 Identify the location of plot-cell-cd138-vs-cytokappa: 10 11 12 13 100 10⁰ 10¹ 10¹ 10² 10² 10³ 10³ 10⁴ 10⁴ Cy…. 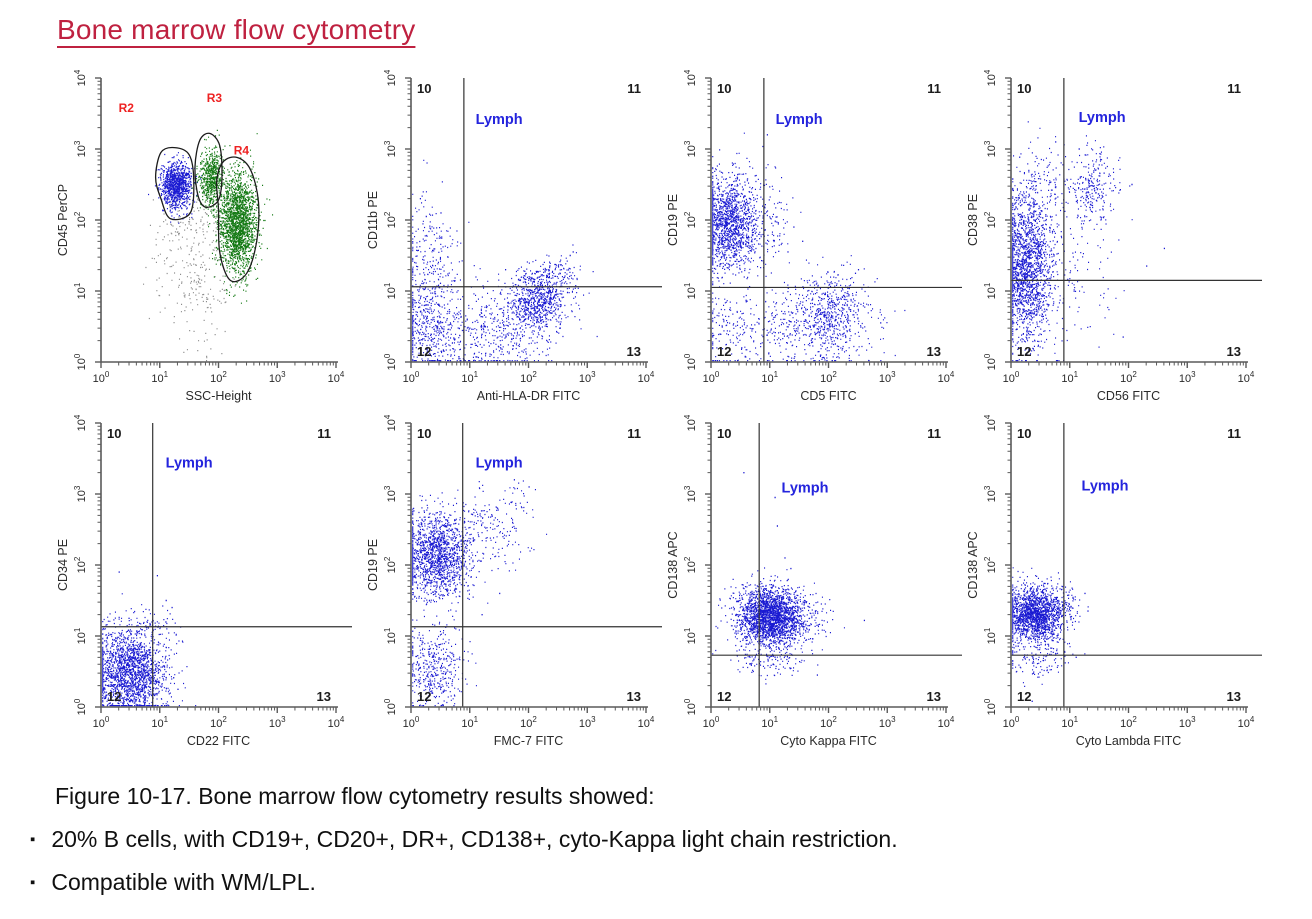
(815, 587).